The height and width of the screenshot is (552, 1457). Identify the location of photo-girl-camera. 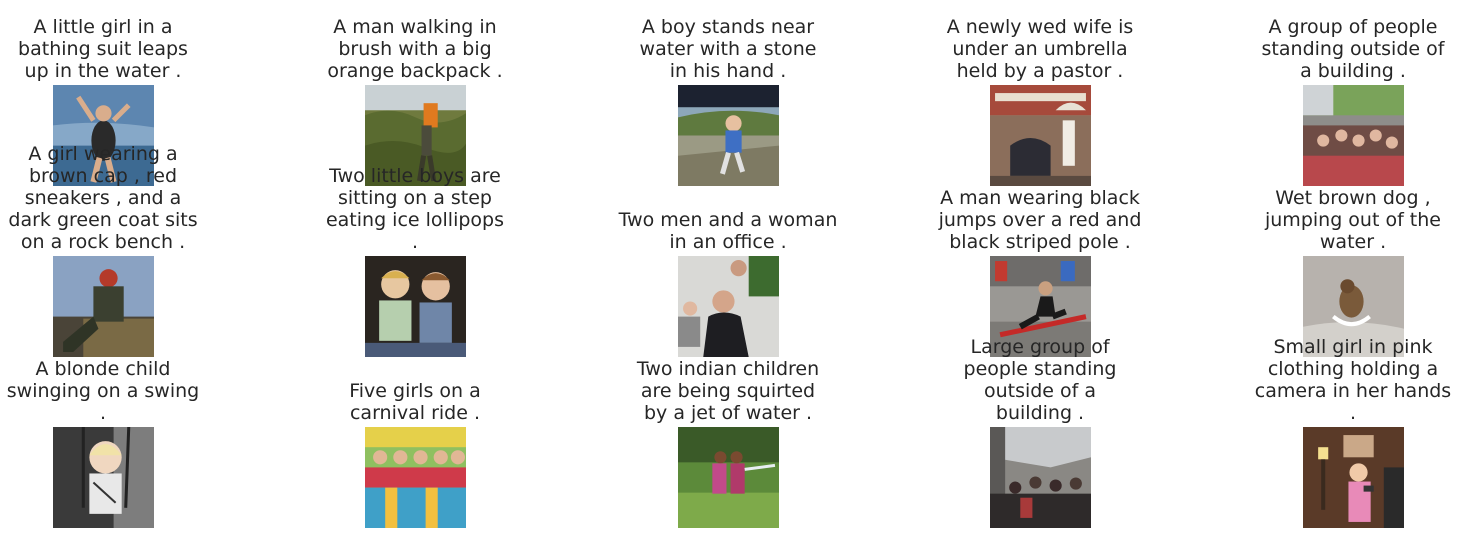
(1353, 477).